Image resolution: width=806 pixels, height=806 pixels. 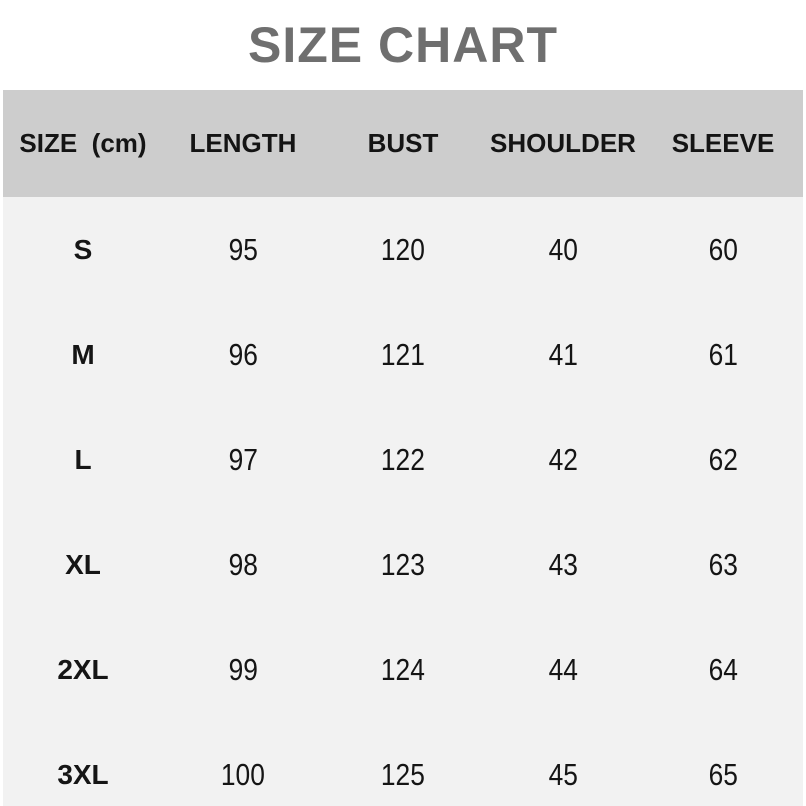 What do you see at coordinates (243, 669) in the screenshot?
I see `length-value: 99` at bounding box center [243, 669].